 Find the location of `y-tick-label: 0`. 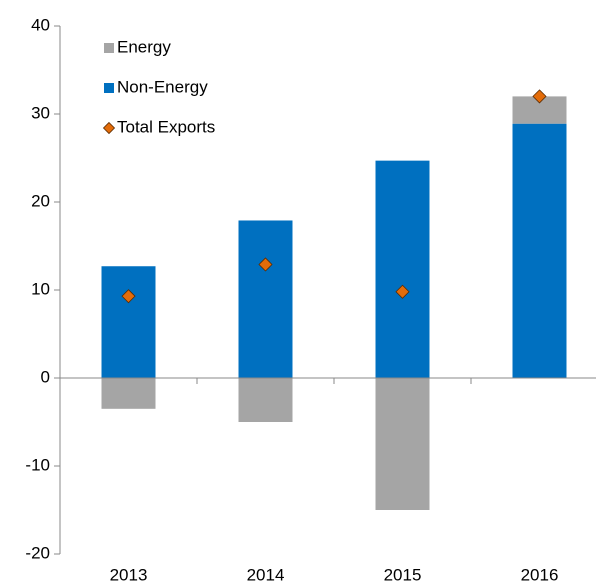

y-tick-label: 0 is located at coordinates (45, 376).